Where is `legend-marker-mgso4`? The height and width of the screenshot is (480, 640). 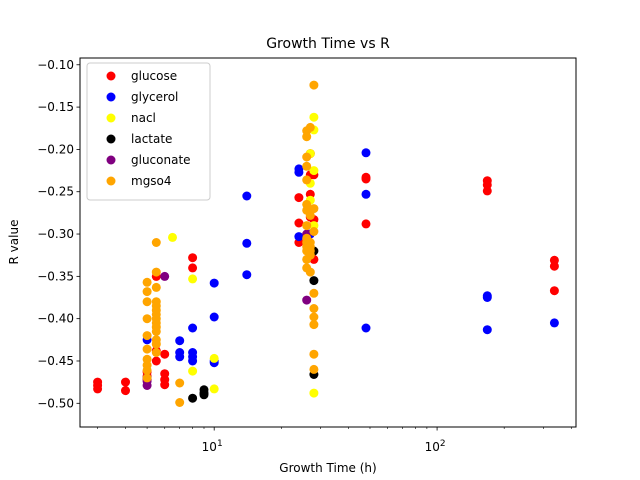
legend-marker-mgso4 is located at coordinates (111, 181).